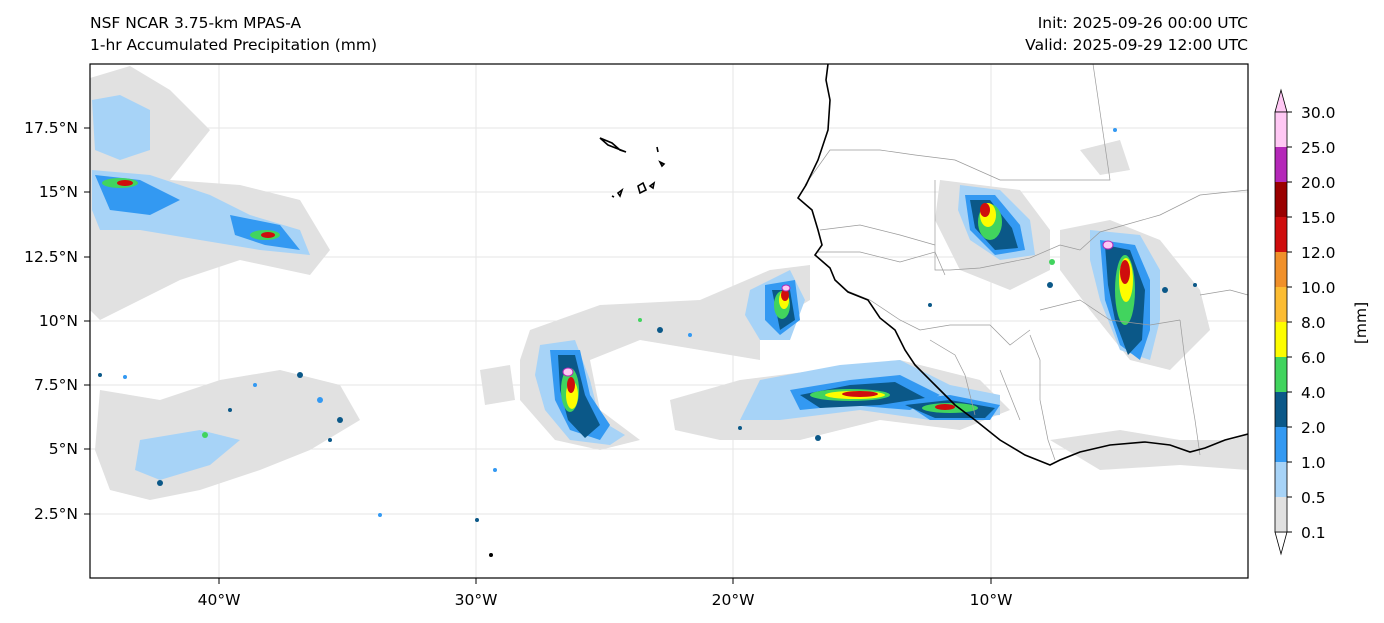 The height and width of the screenshot is (623, 1384). What do you see at coordinates (1136, 45) in the screenshot?
I see `valid-time: Valid: 2025-09-29 12:00 UTC` at bounding box center [1136, 45].